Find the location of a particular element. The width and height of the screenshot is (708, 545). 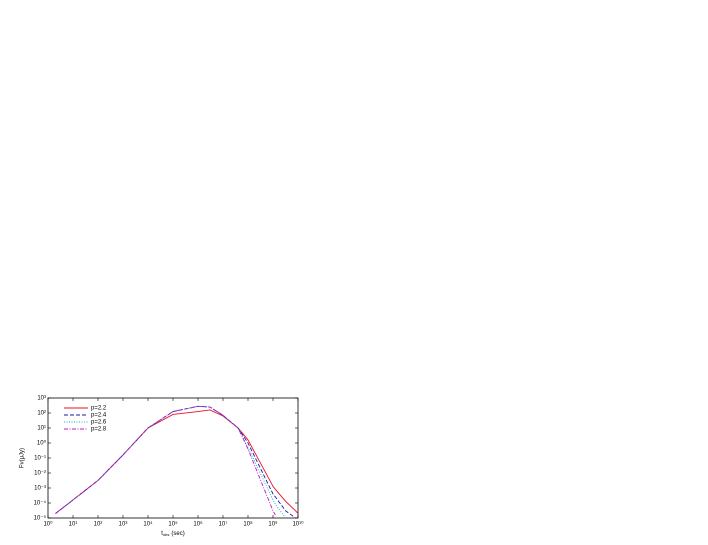

y-tick-label: 10⁻² is located at coordinates (40, 474).